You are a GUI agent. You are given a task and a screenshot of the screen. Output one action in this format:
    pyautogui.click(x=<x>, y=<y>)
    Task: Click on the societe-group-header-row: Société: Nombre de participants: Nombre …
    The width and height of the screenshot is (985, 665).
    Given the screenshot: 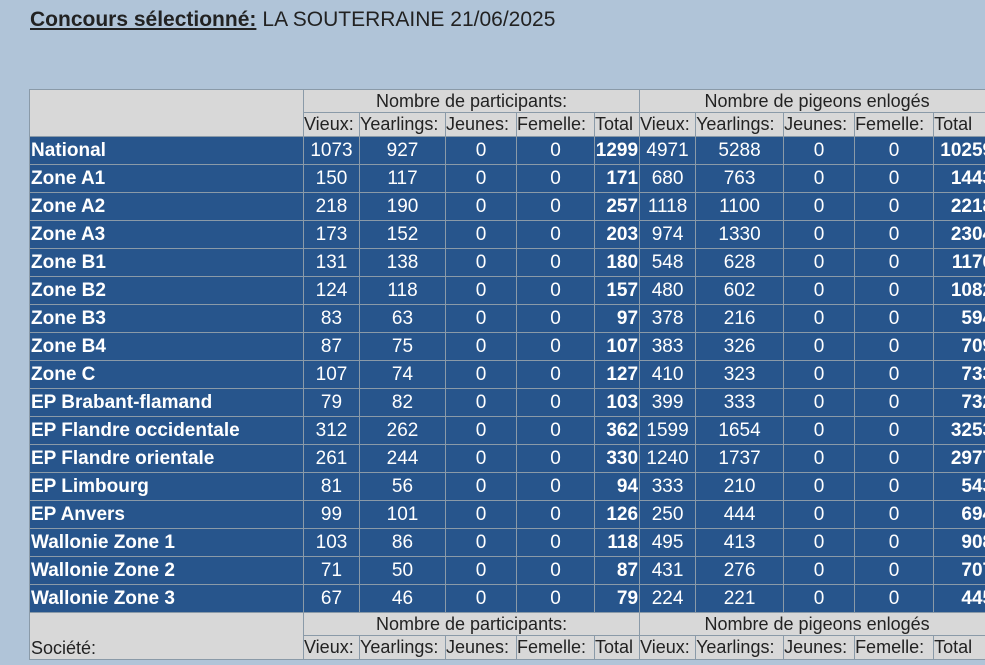 What is the action you would take?
    pyautogui.click(x=507, y=636)
    